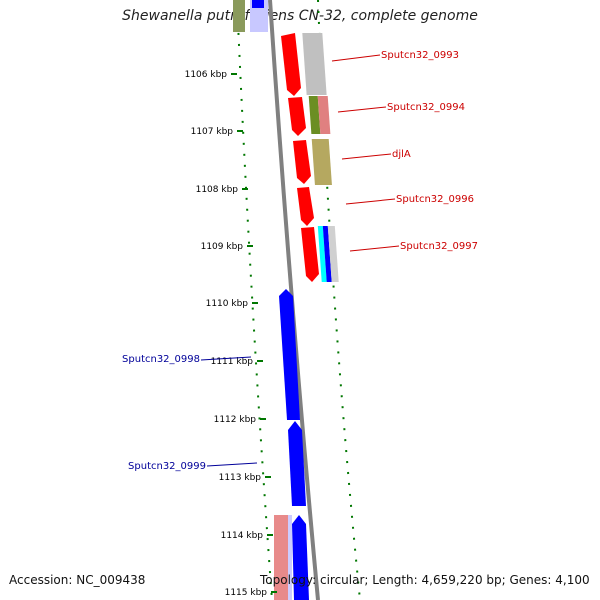 The height and width of the screenshot is (600, 600). Describe the element at coordinates (435, 199) in the screenshot. I see `gene-label: Sputcn32_0996` at that location.